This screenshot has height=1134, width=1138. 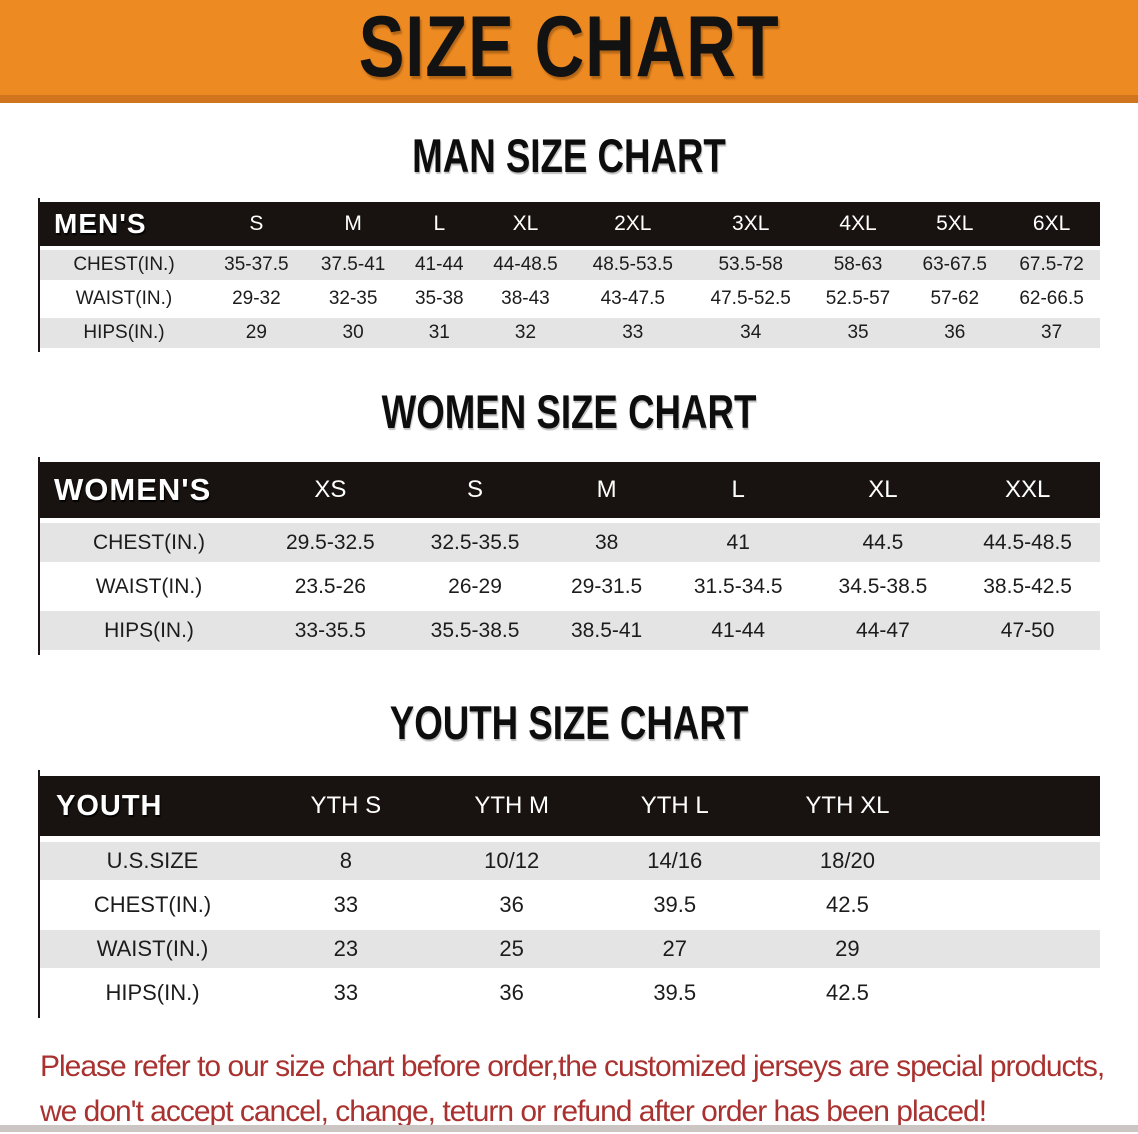 What do you see at coordinates (346, 949) in the screenshot?
I see `size-value-cell: 23` at bounding box center [346, 949].